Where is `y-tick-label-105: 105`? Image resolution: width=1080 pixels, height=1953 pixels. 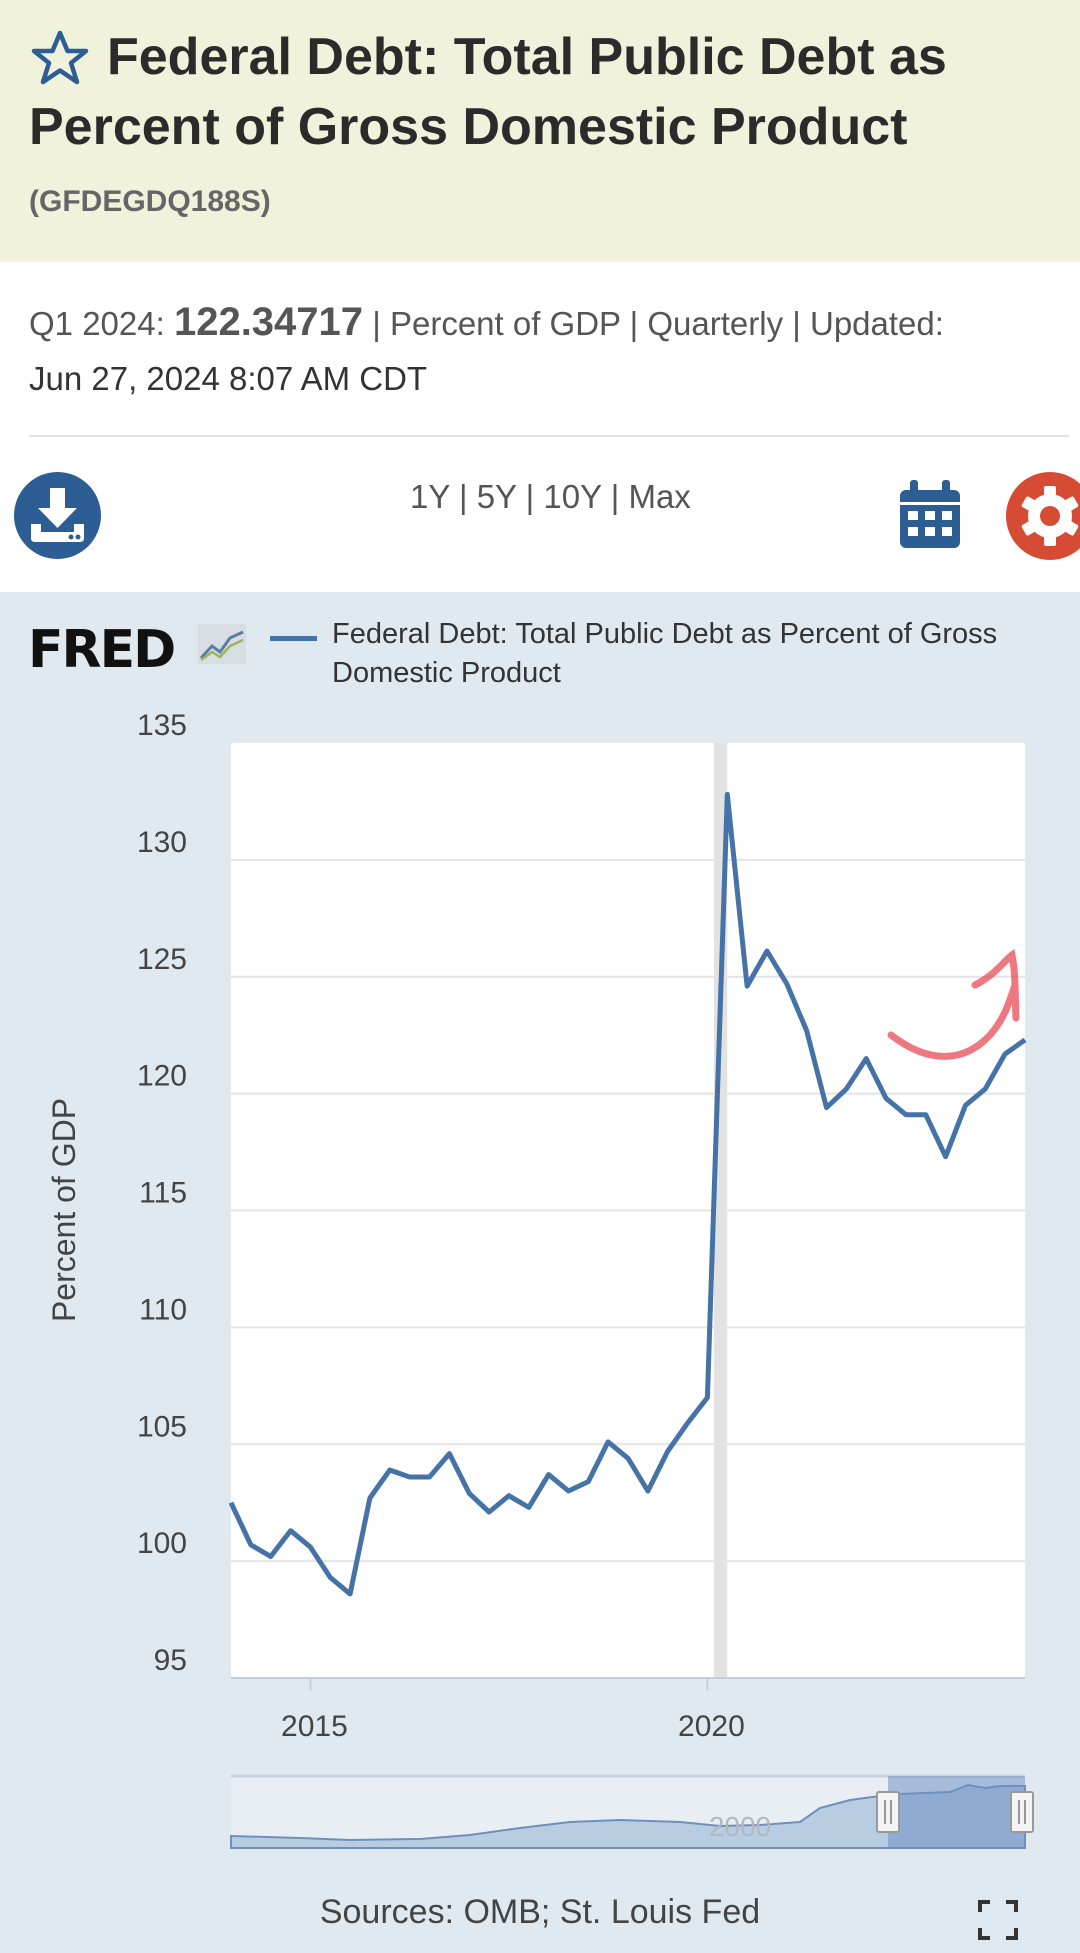 y-tick-label-105: 105 is located at coordinates (162, 1426).